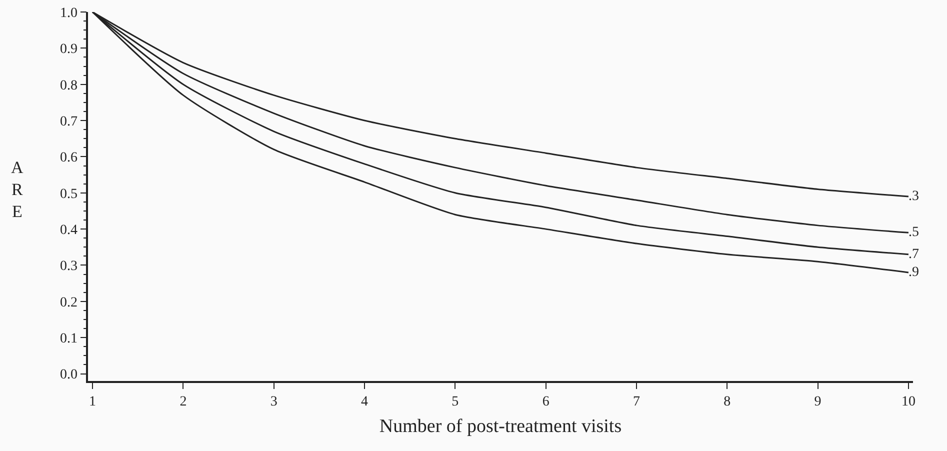 This screenshot has height=451, width=947. Describe the element at coordinates (69, 338) in the screenshot. I see `y-tick-label: 0.1` at that location.